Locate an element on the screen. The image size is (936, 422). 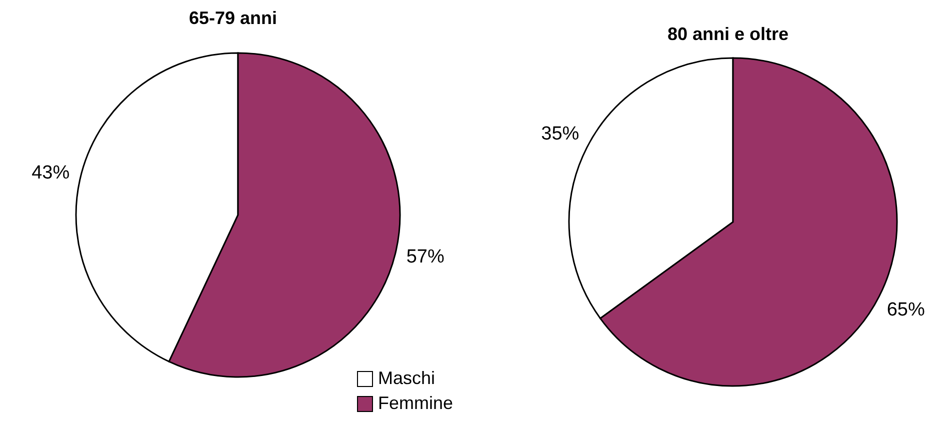
data-label: 65% is located at coordinates (905, 310).